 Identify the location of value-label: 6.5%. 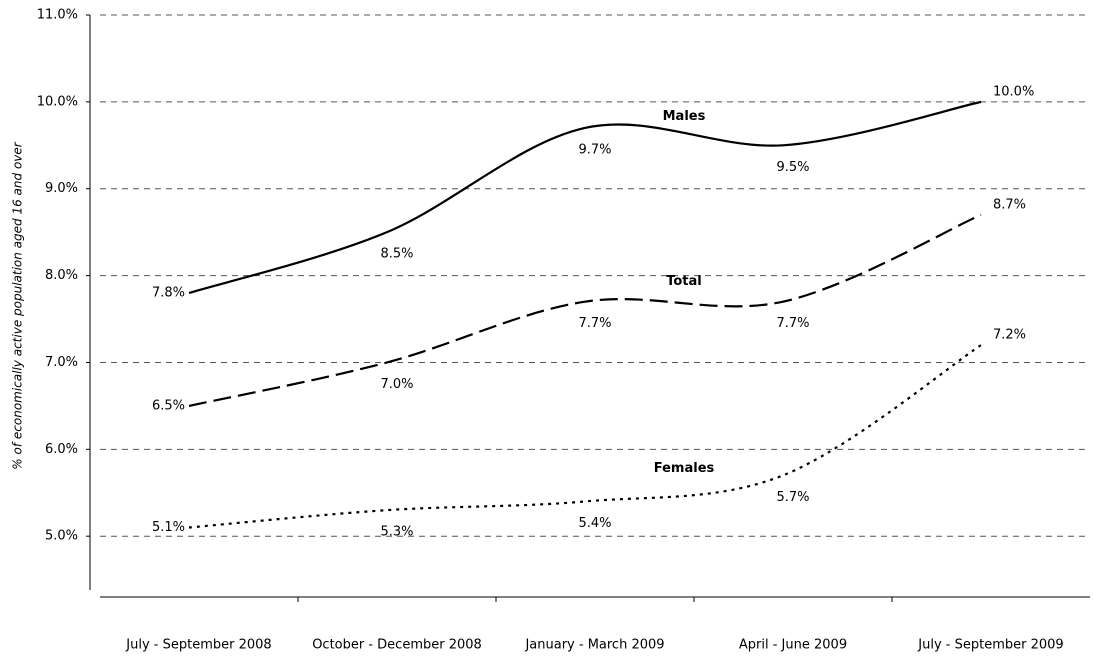
(168, 405).